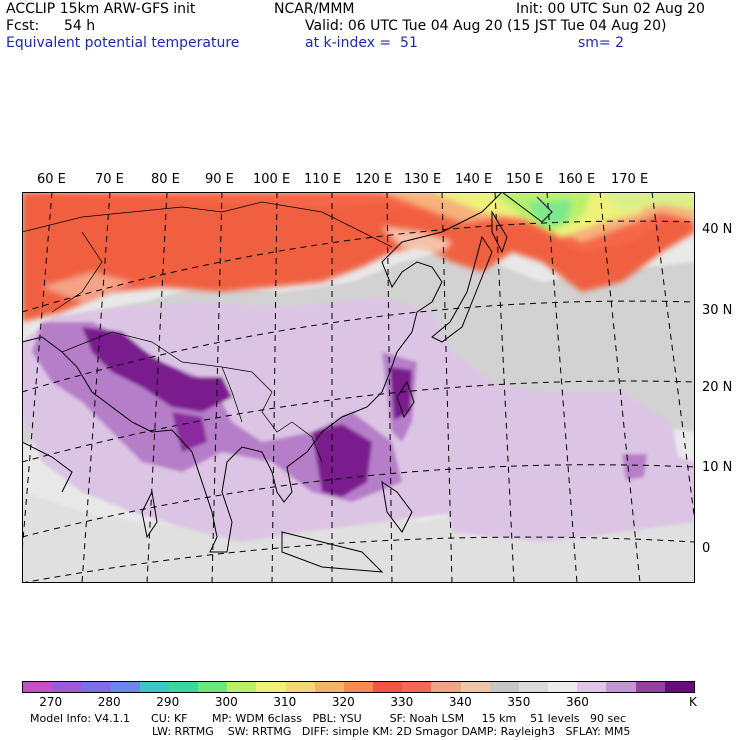 Image resolution: width=740 pixels, height=740 pixels. What do you see at coordinates (285, 702) in the screenshot?
I see `colorbar-tick-label: 310` at bounding box center [285, 702].